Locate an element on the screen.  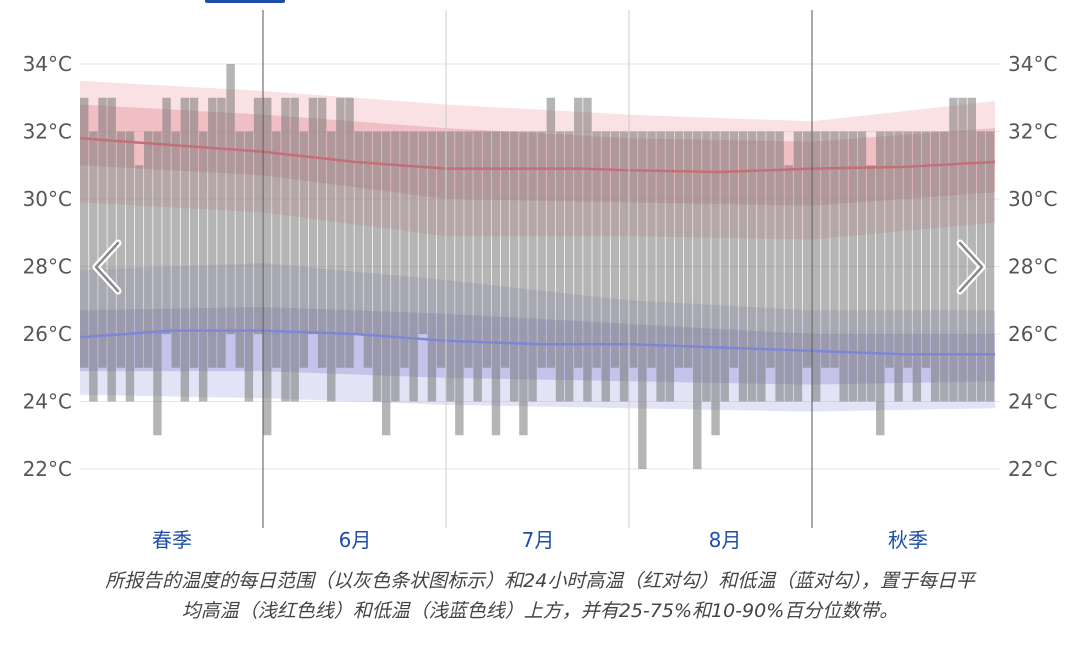
month-label: 7月 is located at coordinates (538, 540).